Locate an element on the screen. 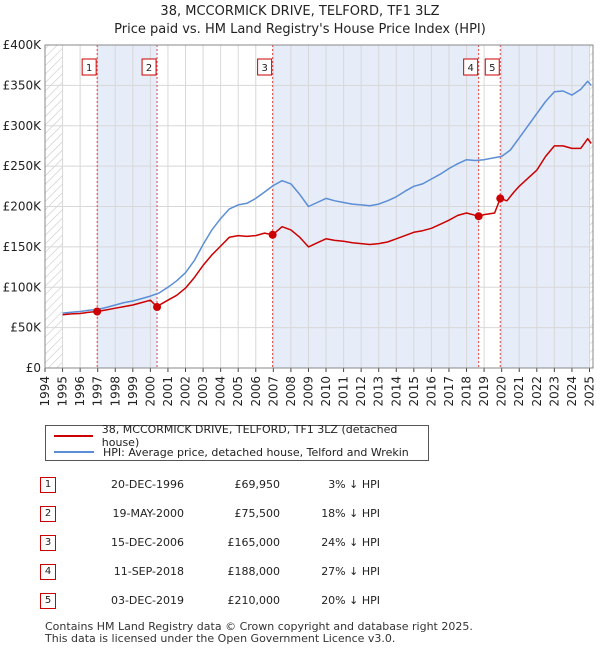  table-row: 3 15-DEC-2006 £165,000 24% ↓ HPI is located at coordinates (210, 542).